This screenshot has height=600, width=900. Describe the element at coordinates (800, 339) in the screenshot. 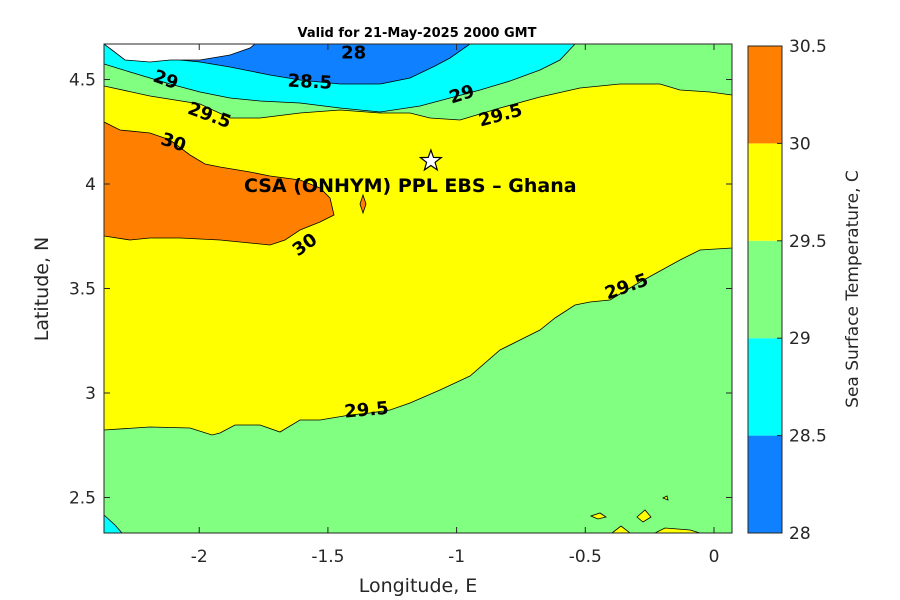

I see `colorbar-tick-label: 29` at that location.